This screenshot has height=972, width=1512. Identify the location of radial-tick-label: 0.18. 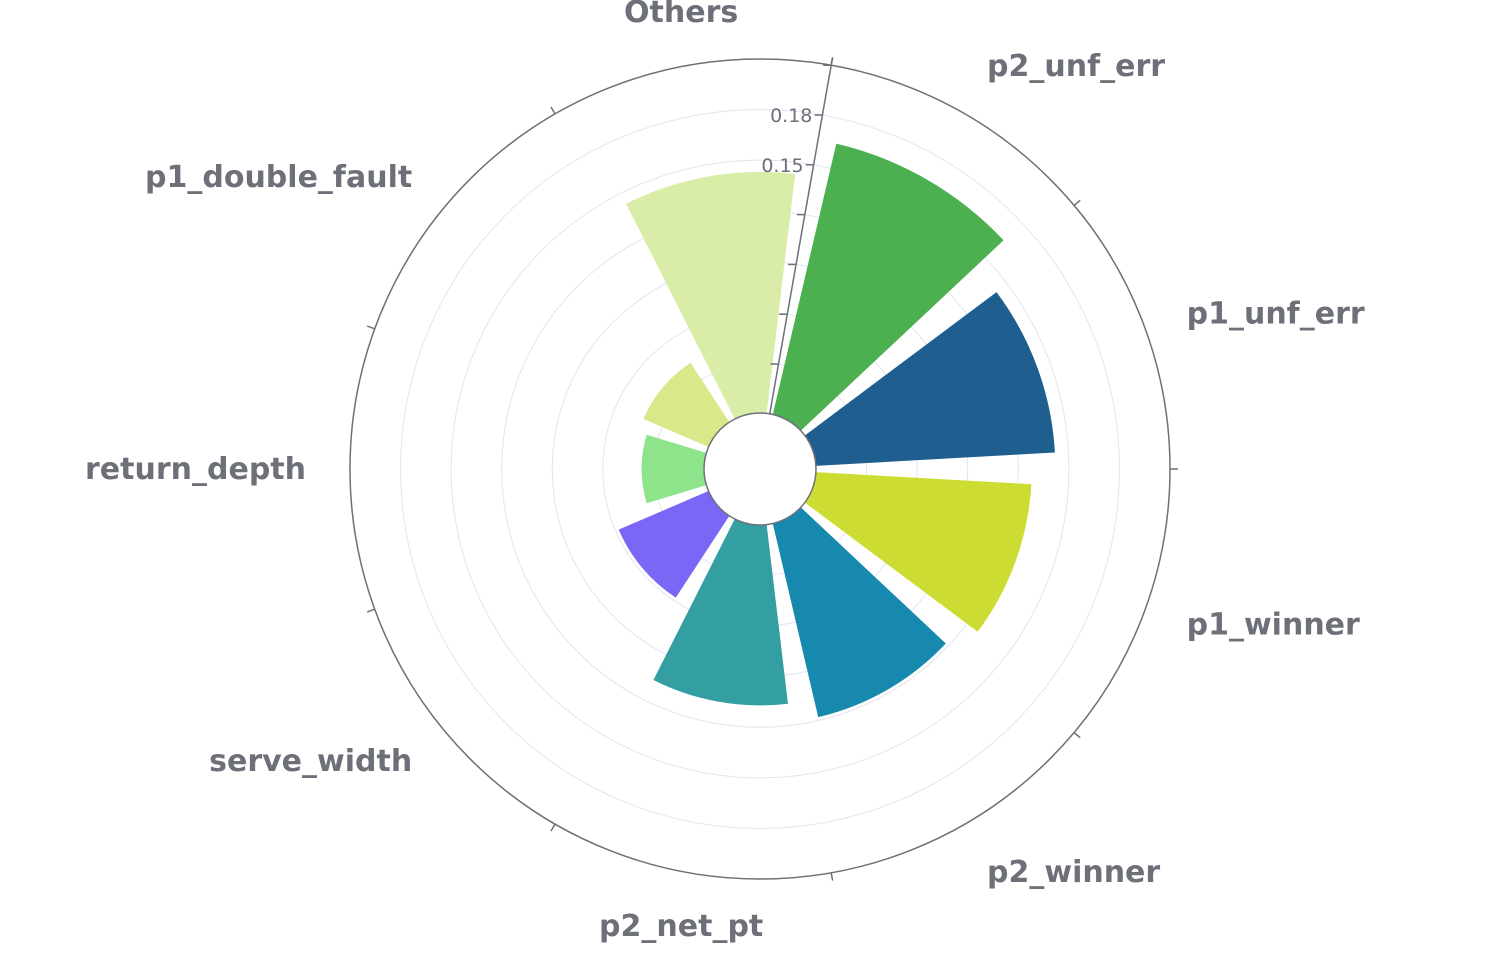
(791, 116).